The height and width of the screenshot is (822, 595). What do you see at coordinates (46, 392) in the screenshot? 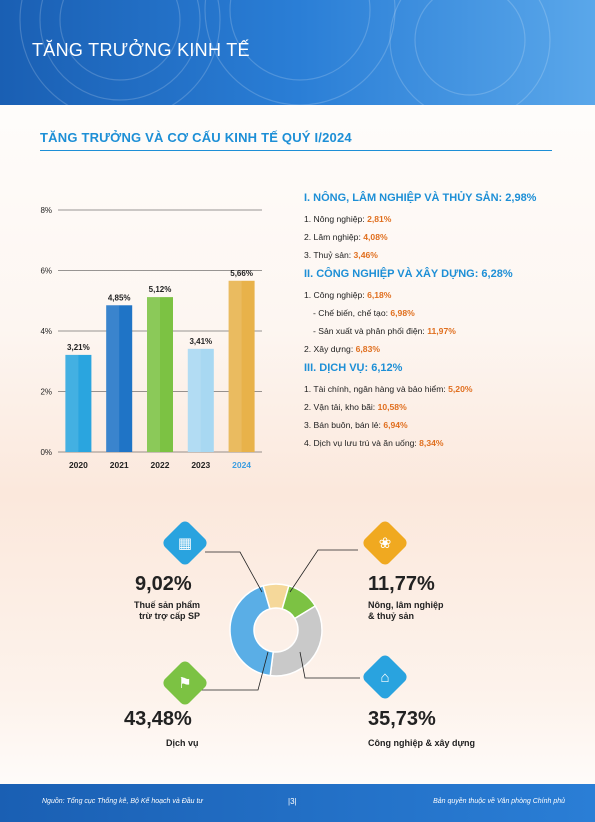
I see `y-tick-label: 2%` at bounding box center [46, 392].